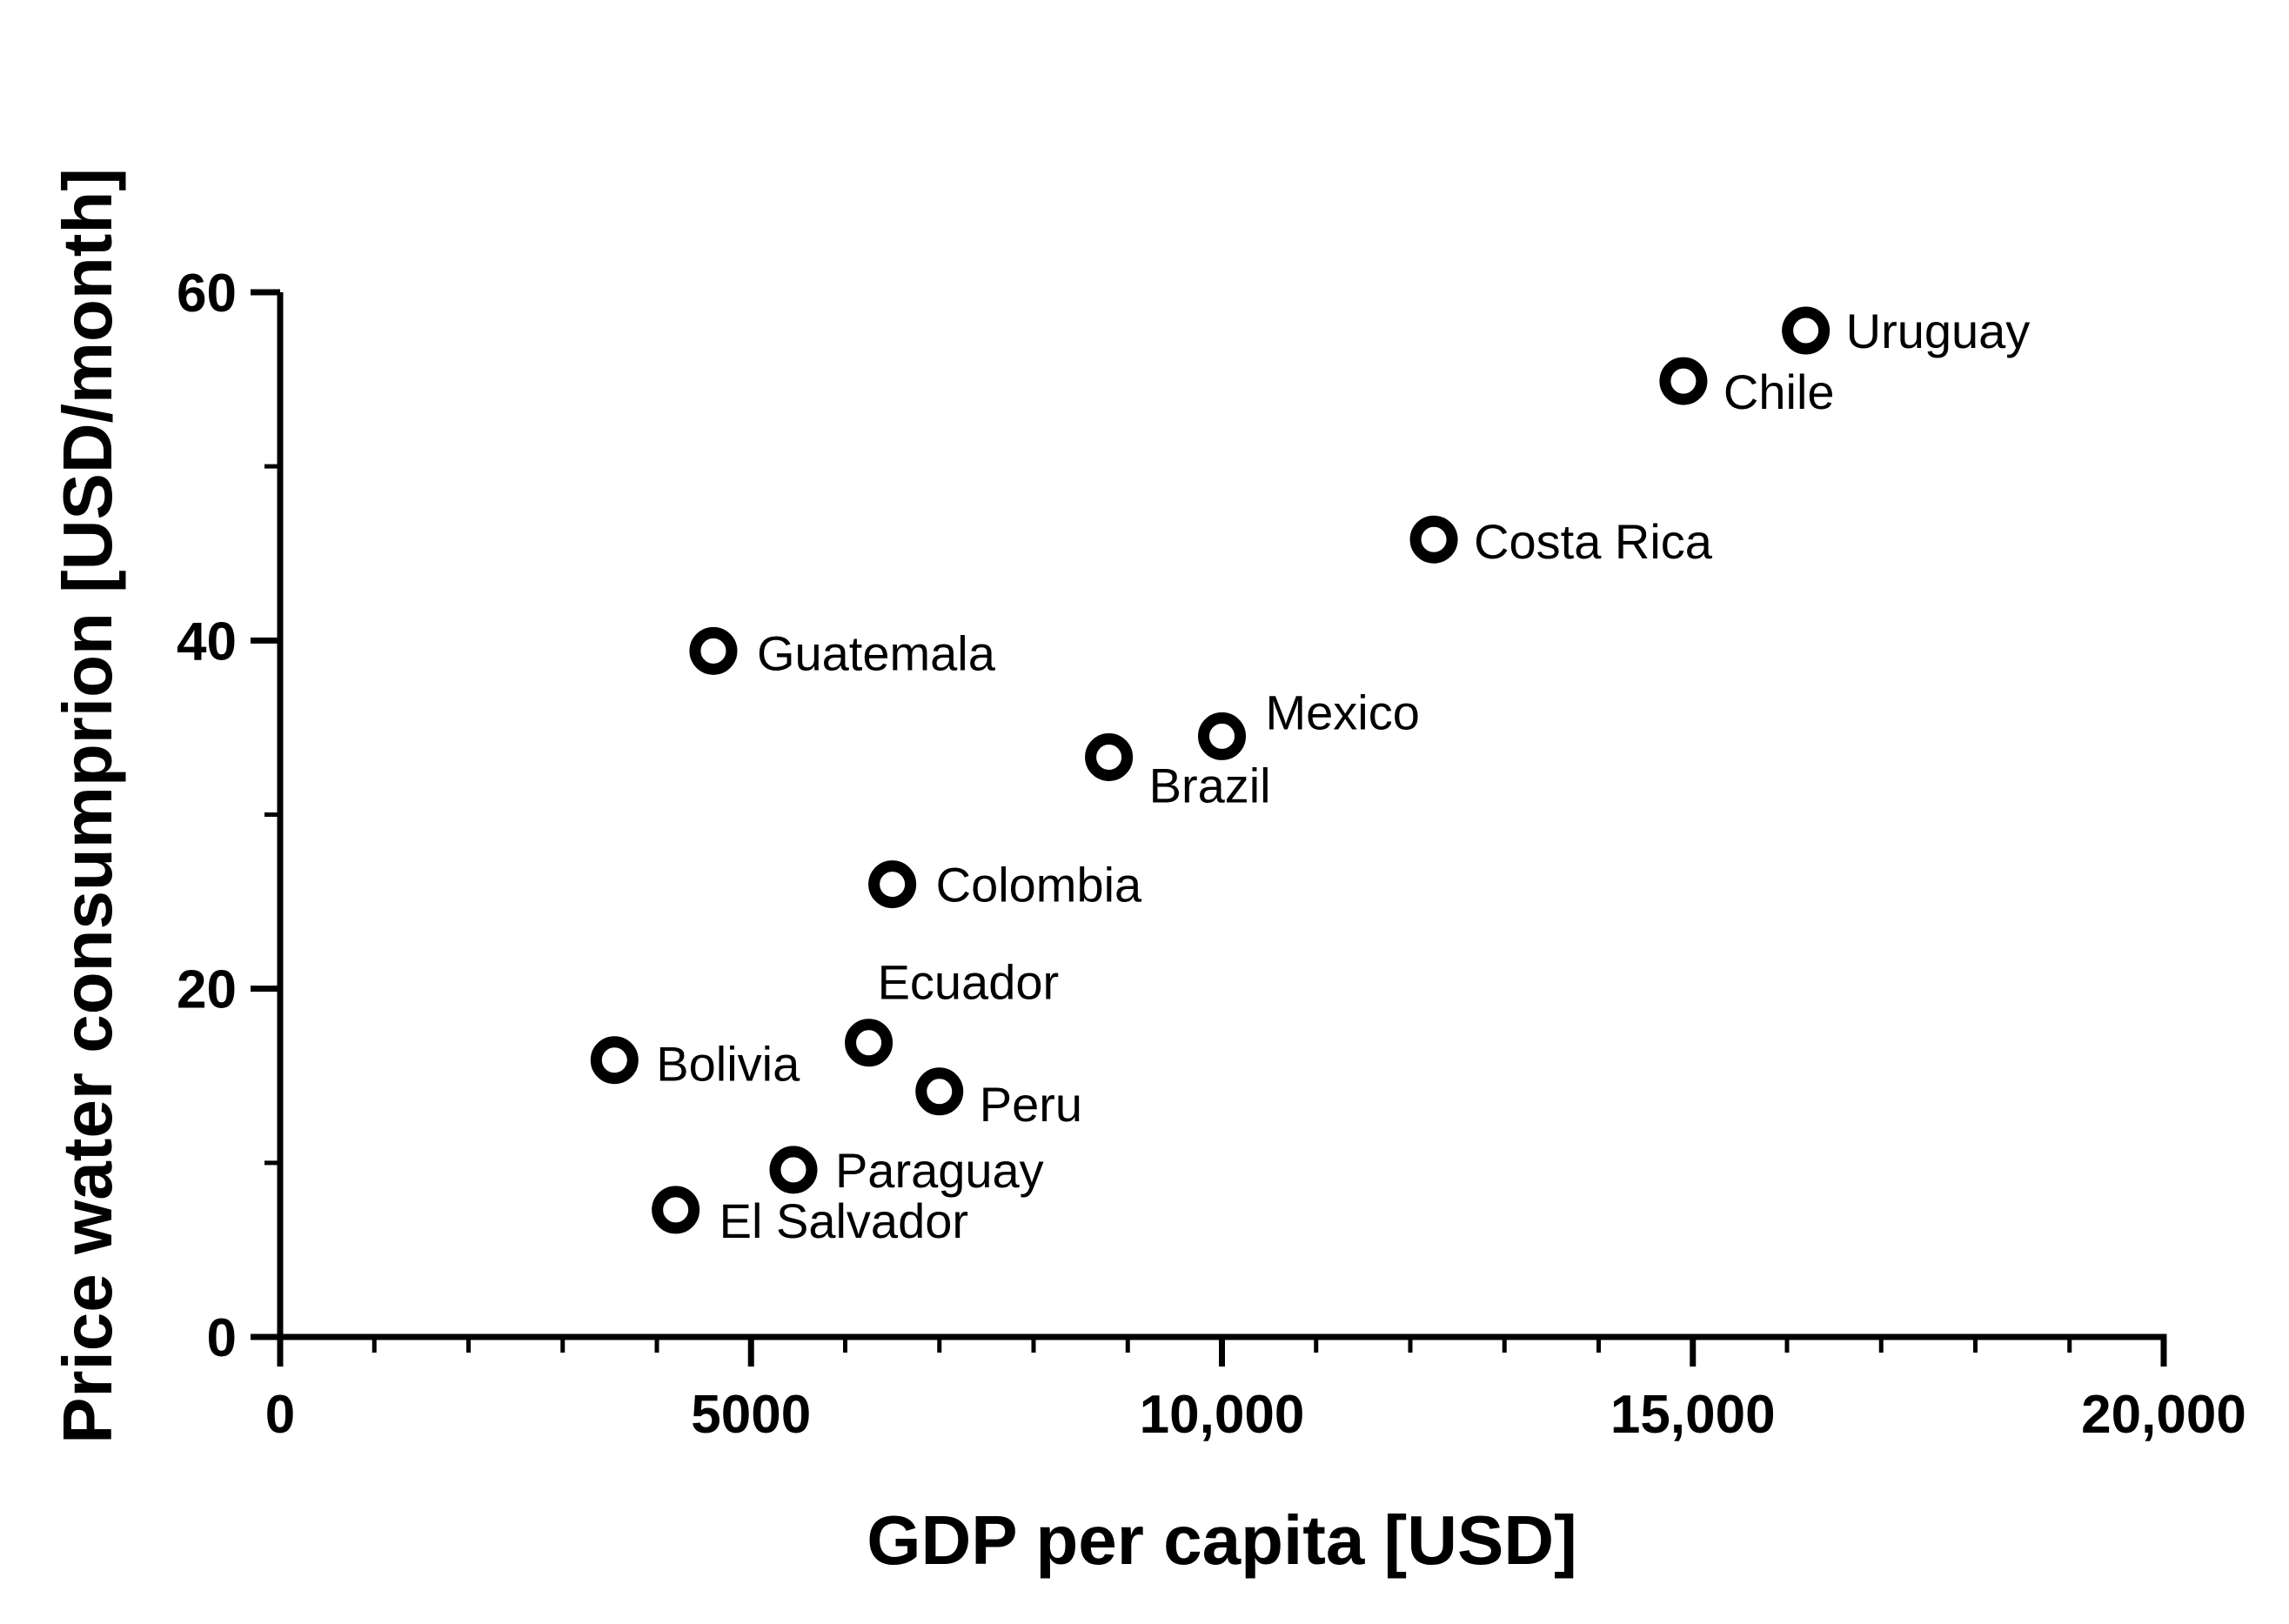 Image resolution: width=2289 pixels, height=1624 pixels. Describe the element at coordinates (1031, 1105) in the screenshot. I see `point-label: Peru` at that location.